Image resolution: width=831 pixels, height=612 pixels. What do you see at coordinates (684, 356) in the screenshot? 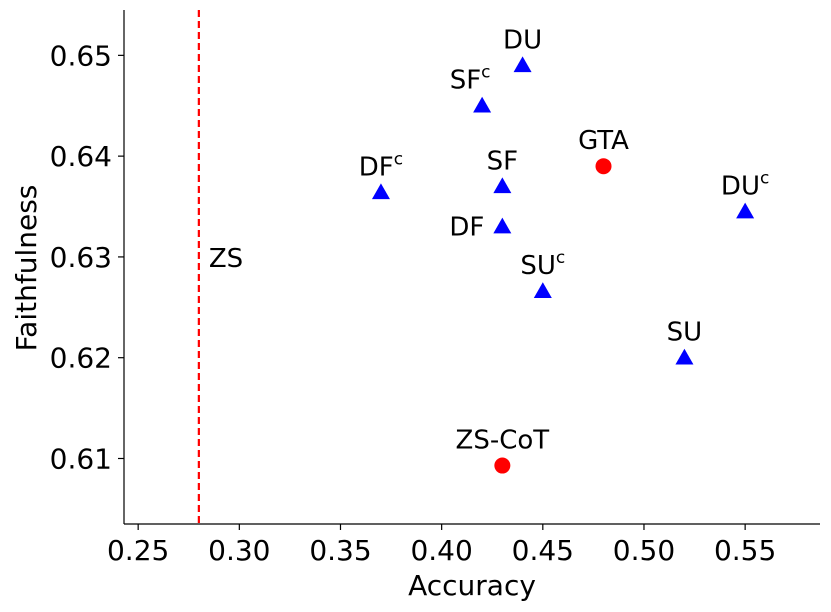
I see `point-su` at bounding box center [684, 356].